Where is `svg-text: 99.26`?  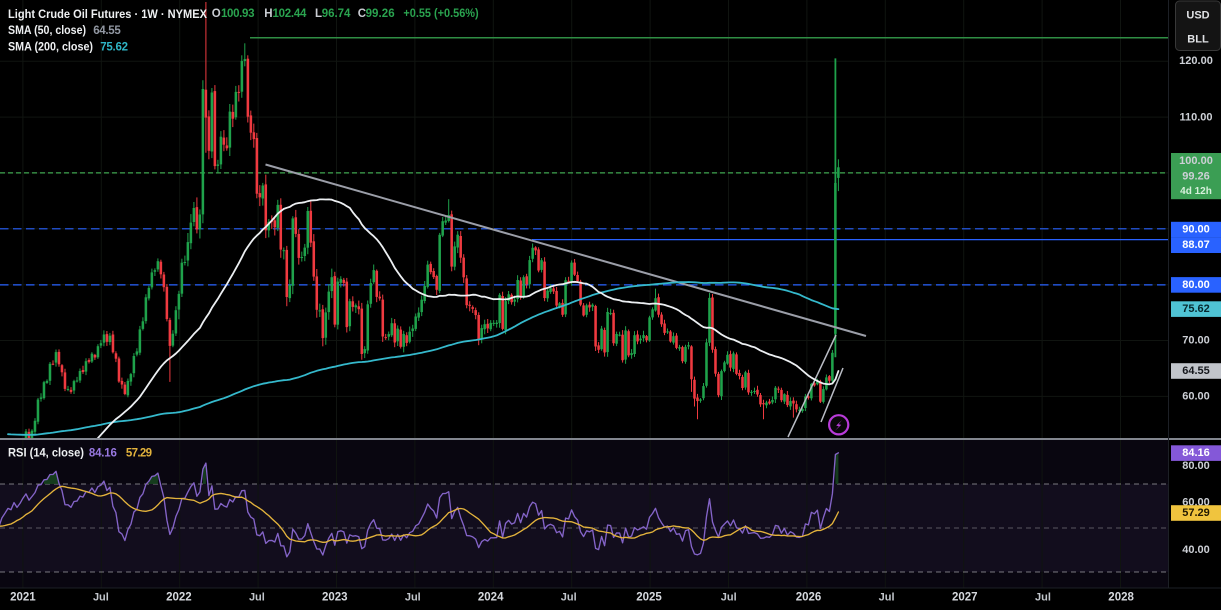
svg-text: 99.26 is located at coordinates (1196, 177).